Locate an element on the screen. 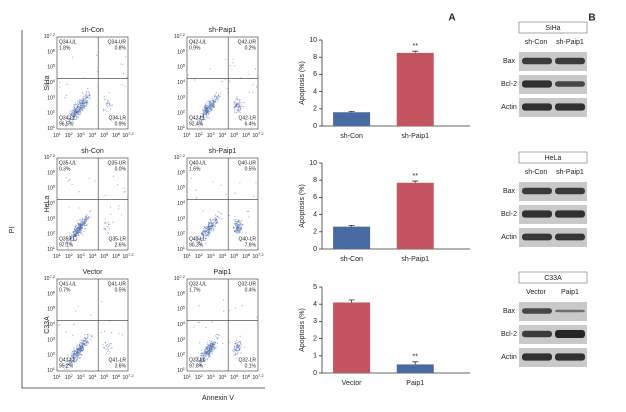  y-tick-label: 2 is located at coordinates (315, 338).